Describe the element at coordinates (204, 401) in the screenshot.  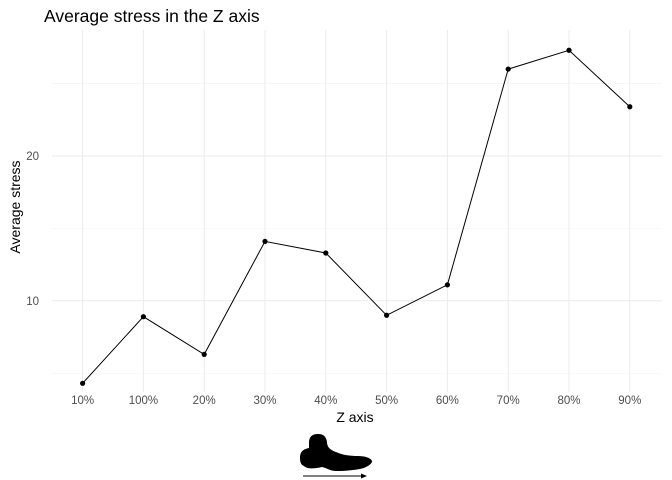
I see `x-tick-label: 20%` at that location.